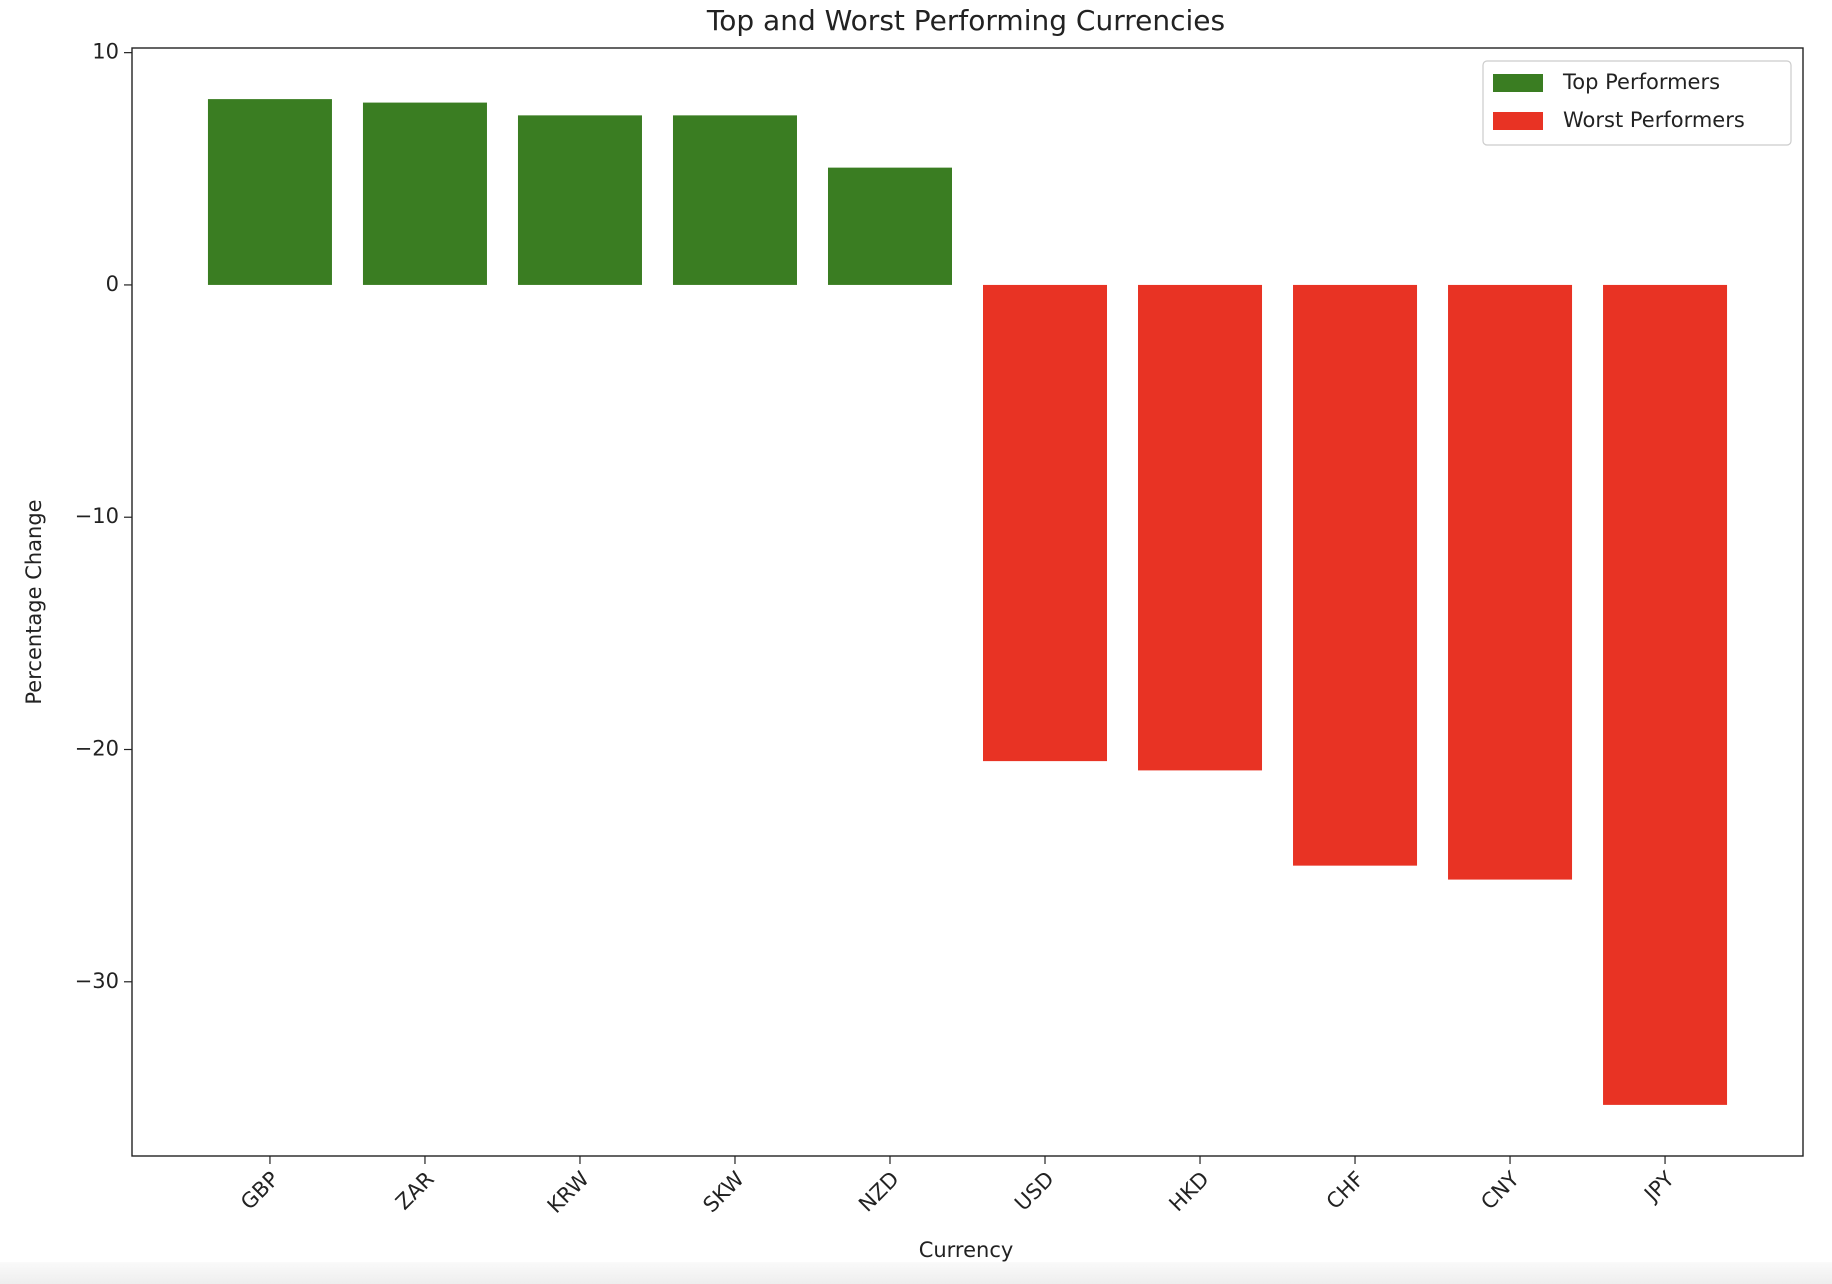 The height and width of the screenshot is (1284, 1832). Describe the element at coordinates (97, 981) in the screenshot. I see `y-tick-label: −30` at that location.